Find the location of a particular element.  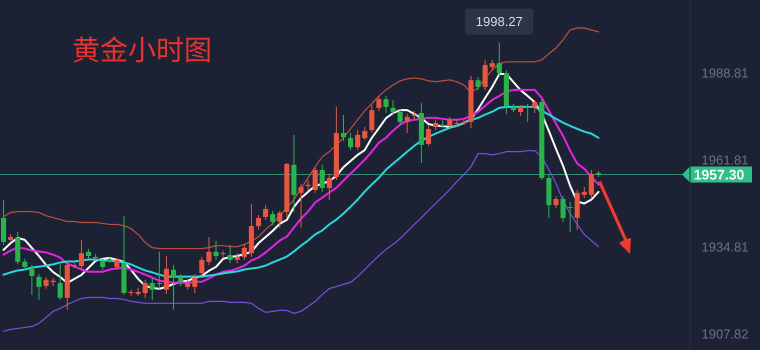

title: 黄金小时图 is located at coordinates (142, 49).